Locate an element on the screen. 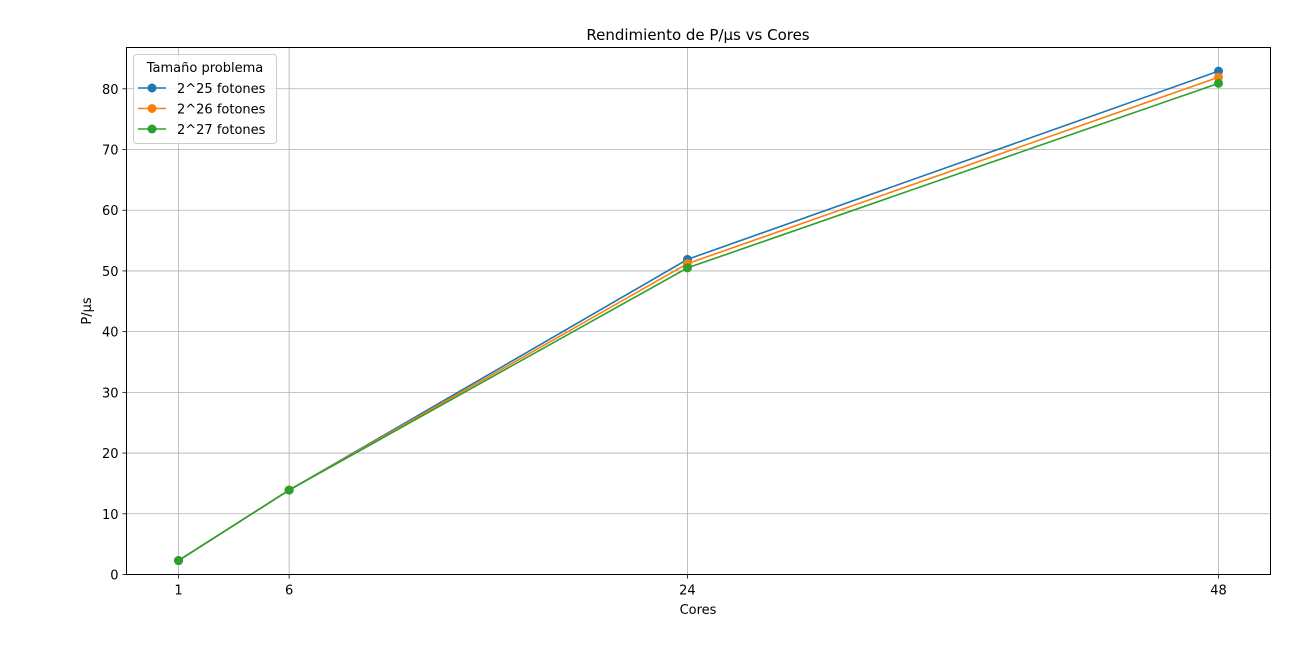 The image size is (1300, 653). x-tick-label: 48 is located at coordinates (1218, 591).